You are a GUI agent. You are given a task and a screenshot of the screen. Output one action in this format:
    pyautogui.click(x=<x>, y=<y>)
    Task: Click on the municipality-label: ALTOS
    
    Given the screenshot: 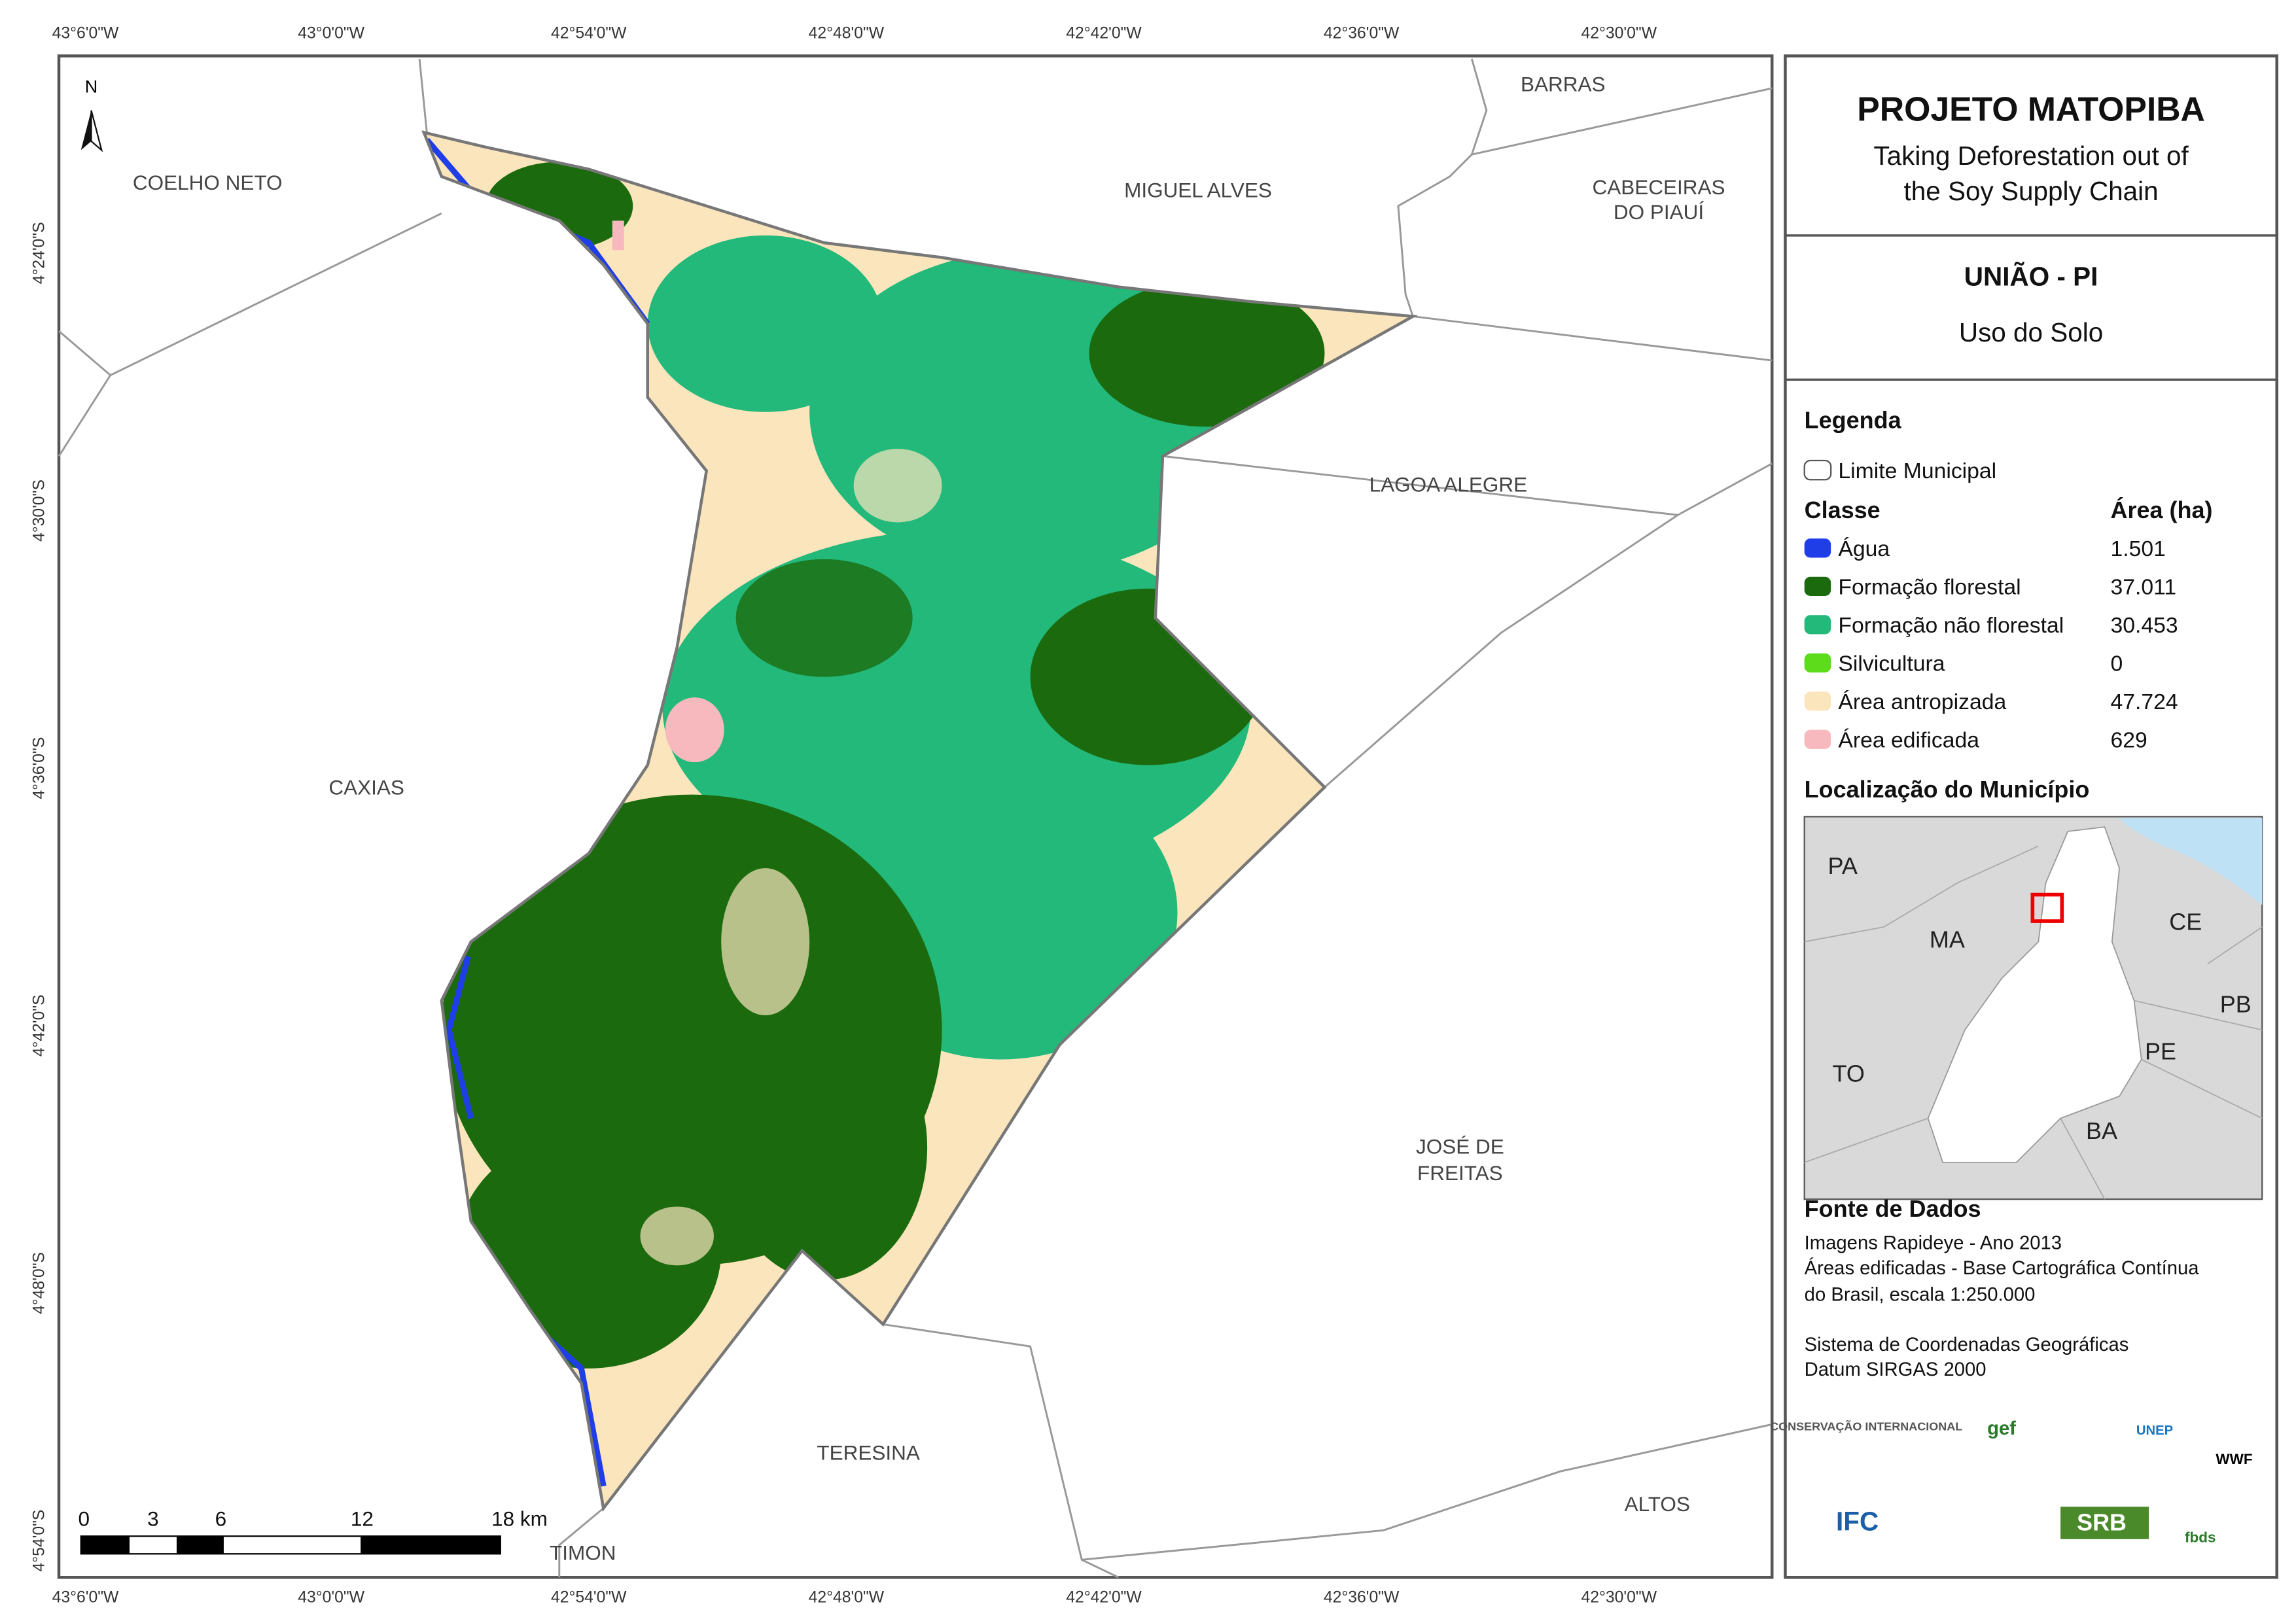 What is the action you would take?
    pyautogui.click(x=1657, y=1504)
    